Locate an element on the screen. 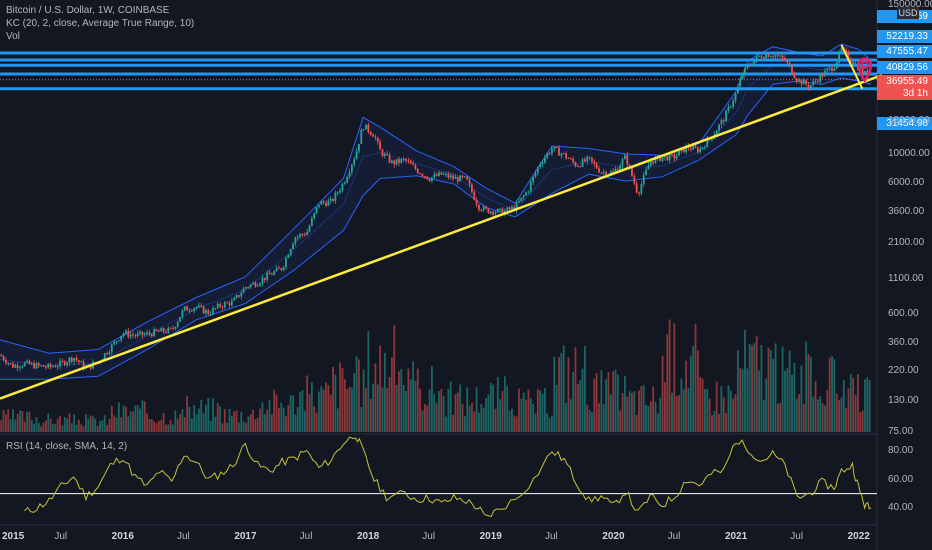 The image size is (932, 550). price-axis-label: 1100.00 is located at coordinates (906, 279).